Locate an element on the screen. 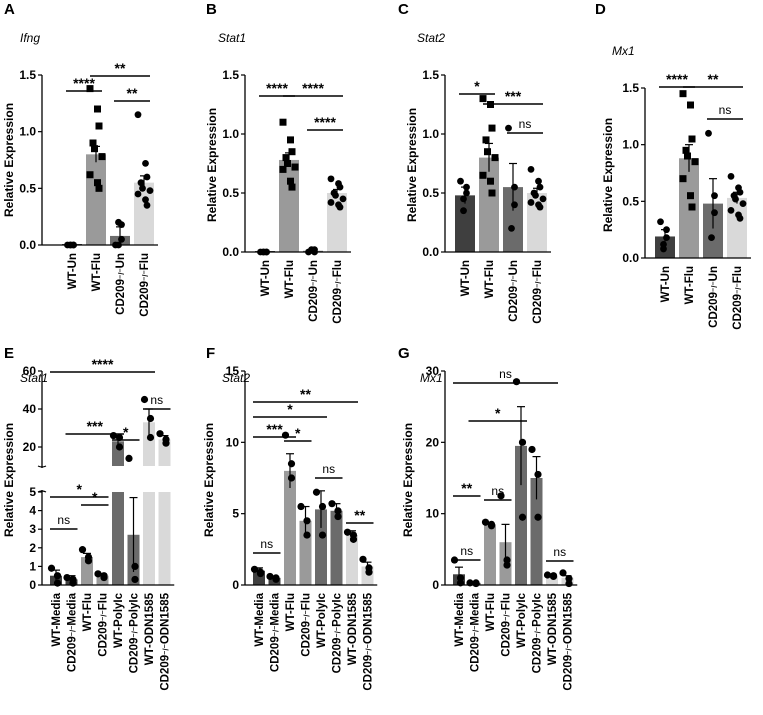 This screenshot has height=715, width=763. significance-label: **** is located at coordinates (103, 364).